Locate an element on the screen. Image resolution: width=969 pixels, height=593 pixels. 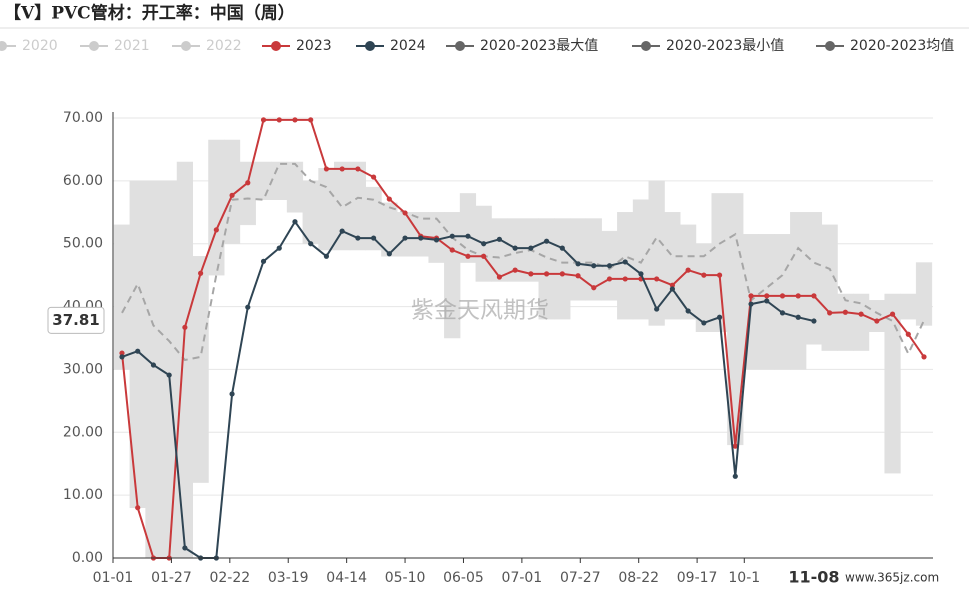
y-tick-label: 50.00 is located at coordinates (83, 244).